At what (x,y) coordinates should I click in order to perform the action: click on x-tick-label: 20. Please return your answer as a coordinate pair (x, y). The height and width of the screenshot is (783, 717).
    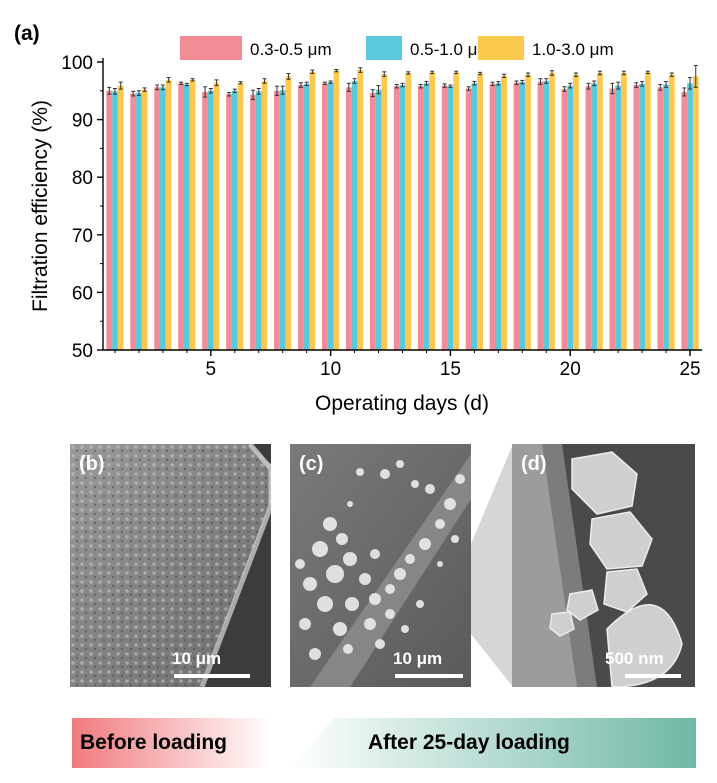
    Looking at the image, I should click on (570, 369).